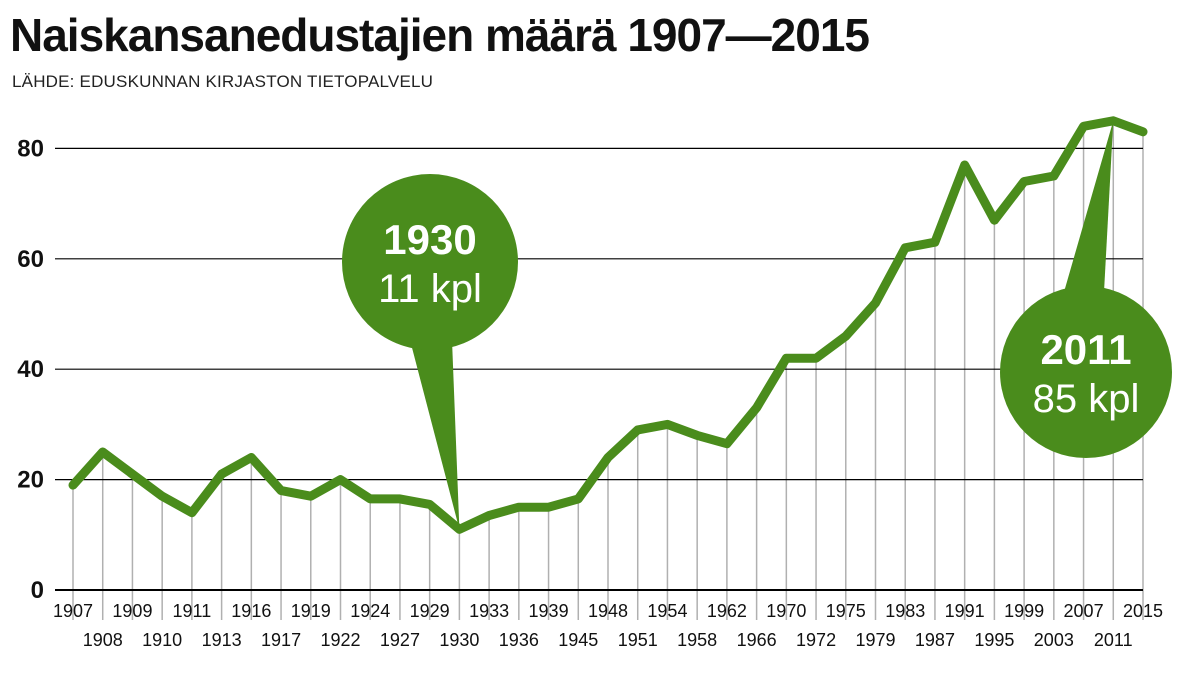  I want to click on callout-value: 85 kpl, so click(1086, 399).